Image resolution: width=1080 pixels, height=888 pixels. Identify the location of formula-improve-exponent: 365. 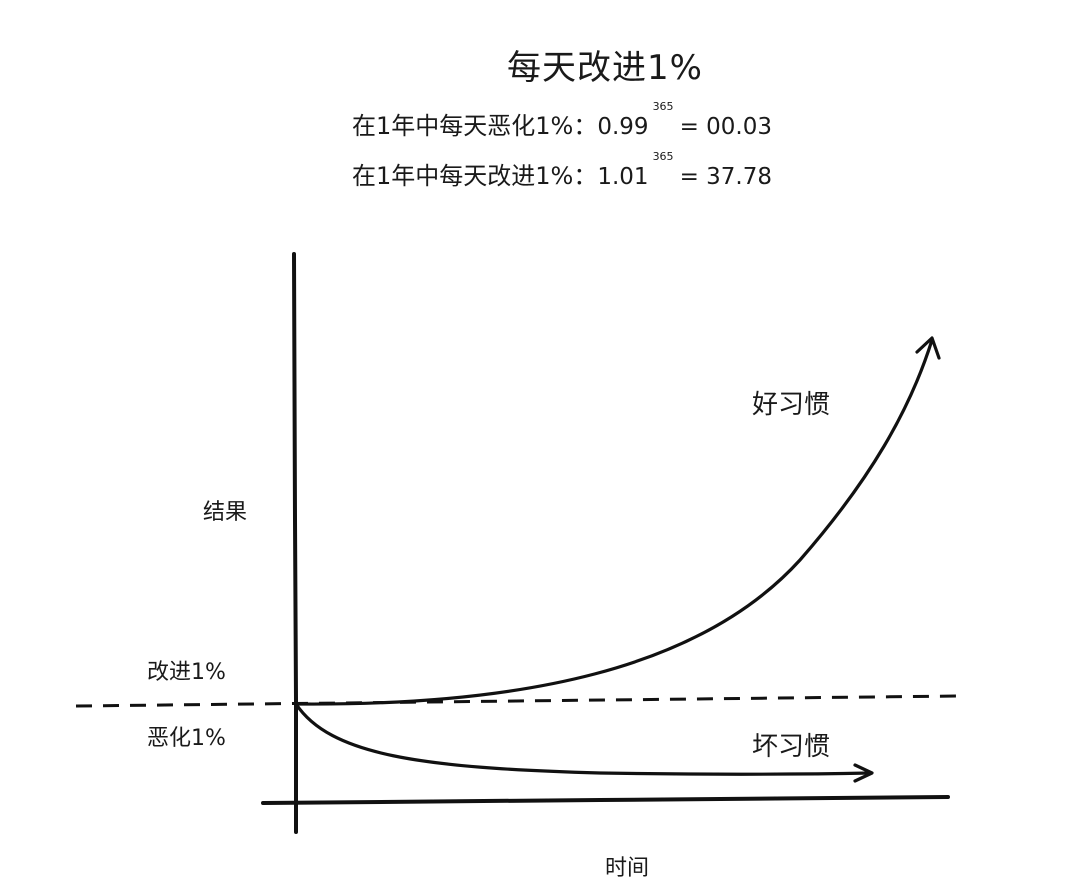
(663, 156).